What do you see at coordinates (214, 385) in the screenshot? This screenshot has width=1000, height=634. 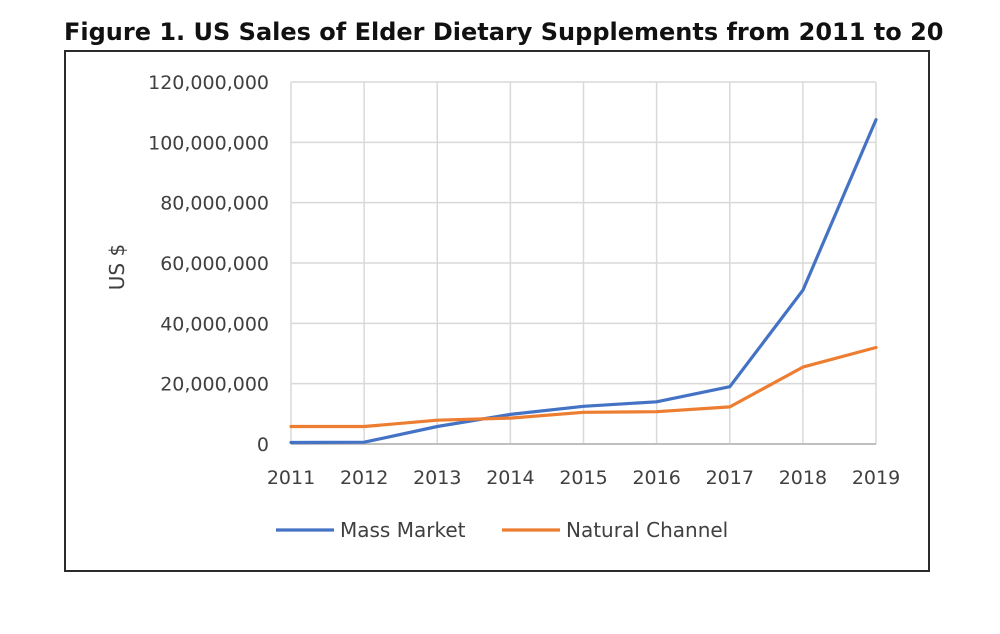 I see `y-tick-label: 20,000,000` at bounding box center [214, 385].